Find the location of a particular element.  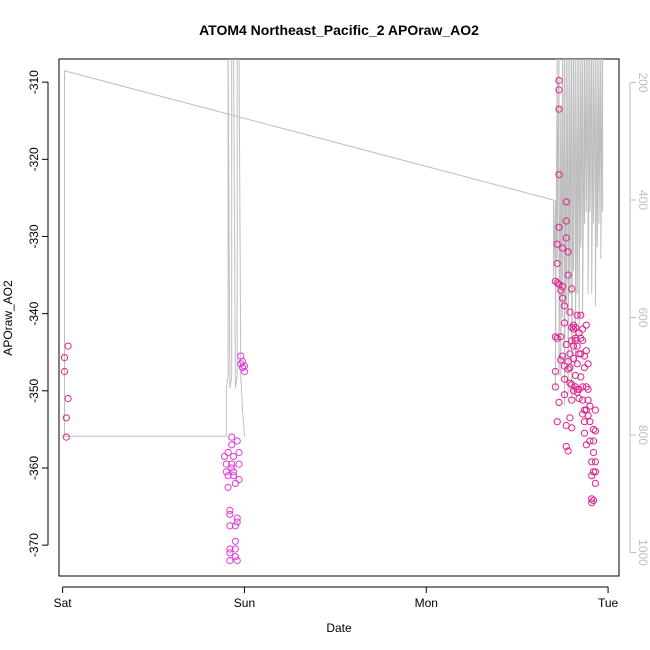

y2-axis: 200 400 600 800 1000 is located at coordinates (639, 319).